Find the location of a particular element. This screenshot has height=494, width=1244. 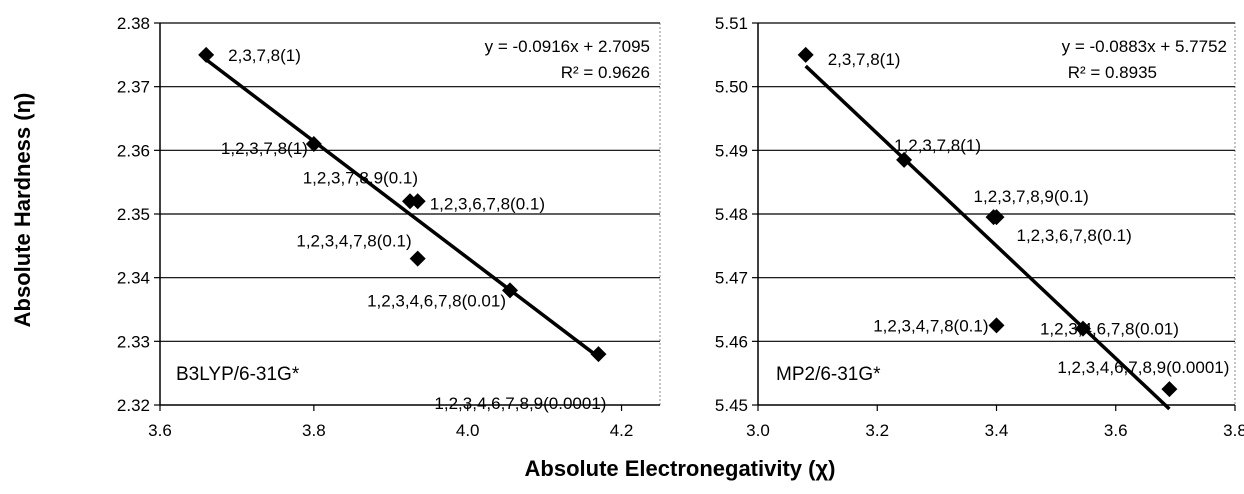

y-tick-label: 2.36 is located at coordinates (133, 150).